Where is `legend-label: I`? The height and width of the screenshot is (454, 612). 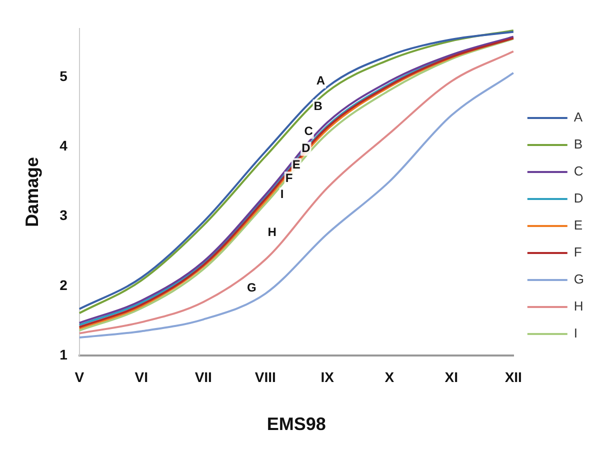 legend-label: I is located at coordinates (576, 333).